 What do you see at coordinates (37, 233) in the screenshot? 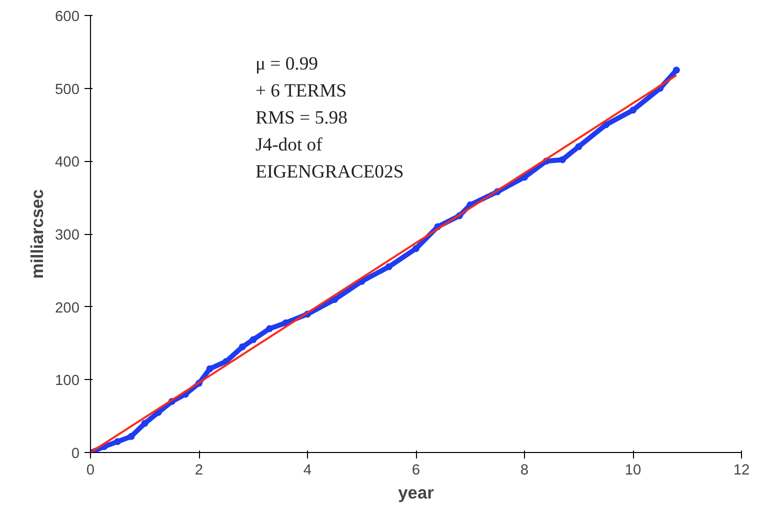
I see `y-axis-title: milliarcsec` at bounding box center [37, 233].